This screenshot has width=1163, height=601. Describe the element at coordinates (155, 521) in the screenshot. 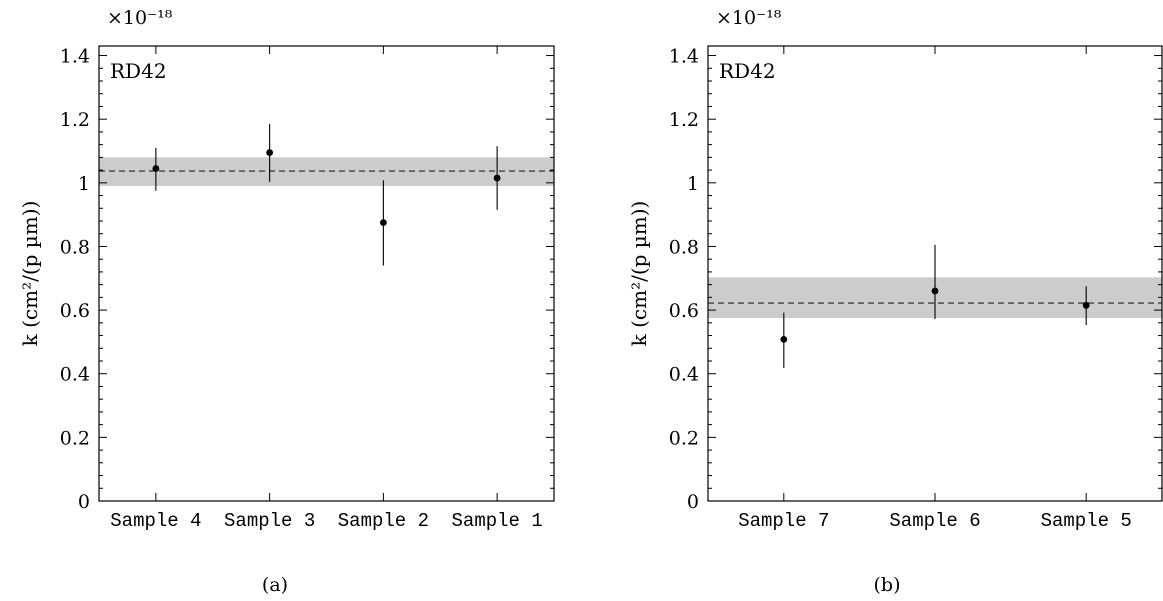

I see `x-tick-label: Sample 4` at that location.